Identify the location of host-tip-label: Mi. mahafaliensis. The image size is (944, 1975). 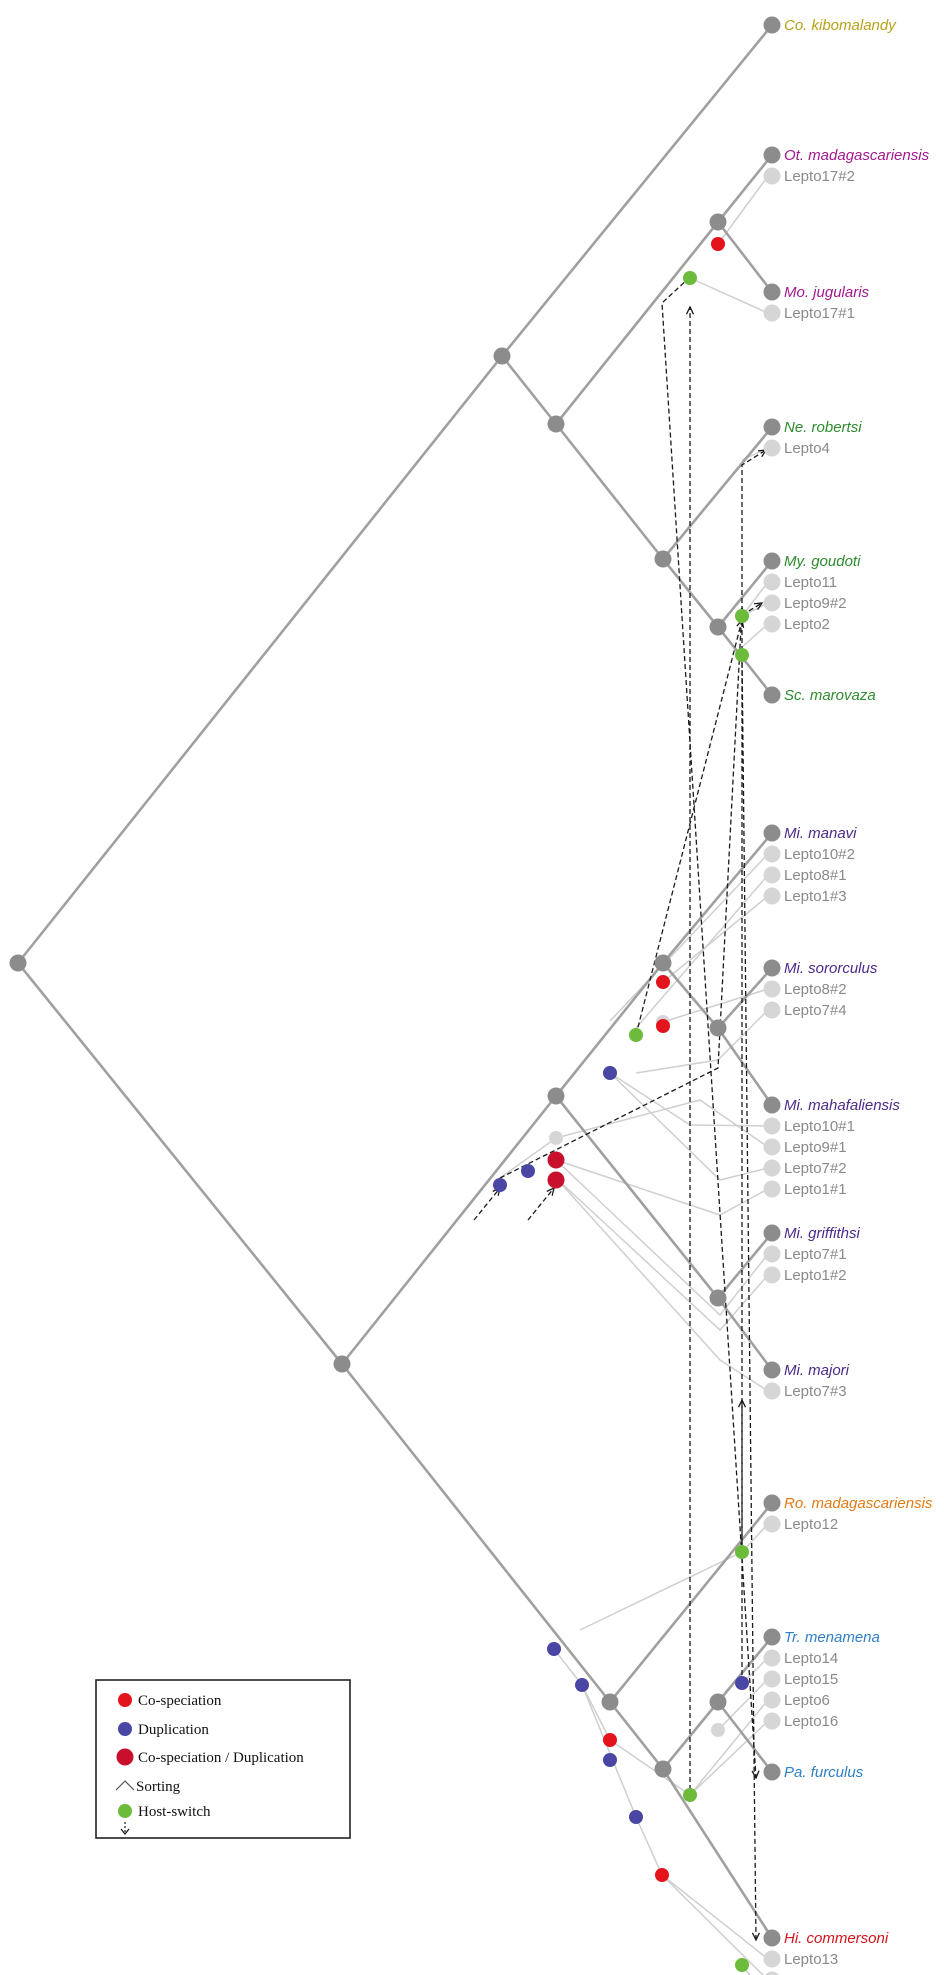
(842, 1105).